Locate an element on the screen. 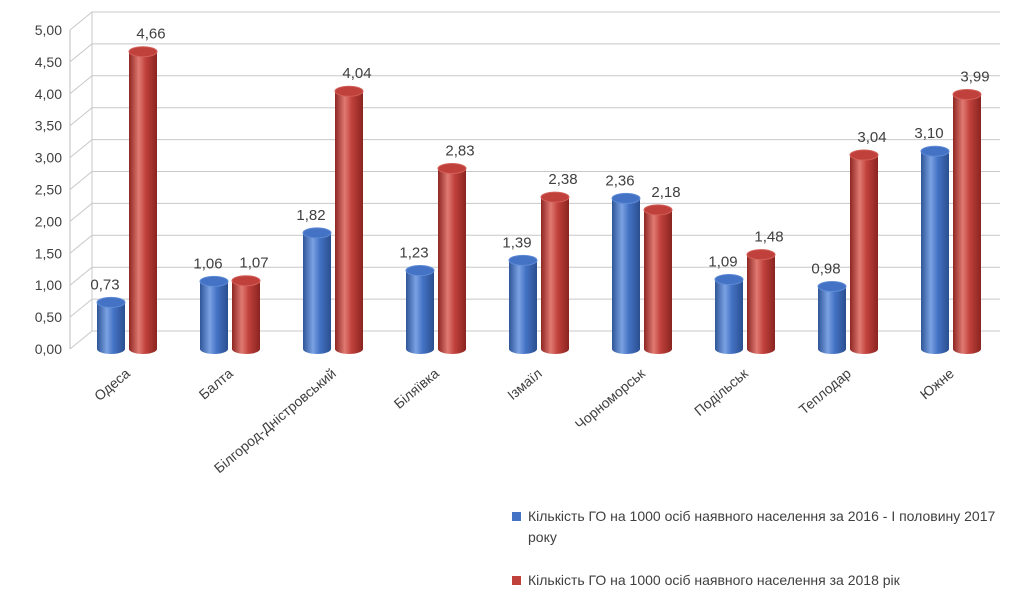  data-label: 2,36 is located at coordinates (619, 180).